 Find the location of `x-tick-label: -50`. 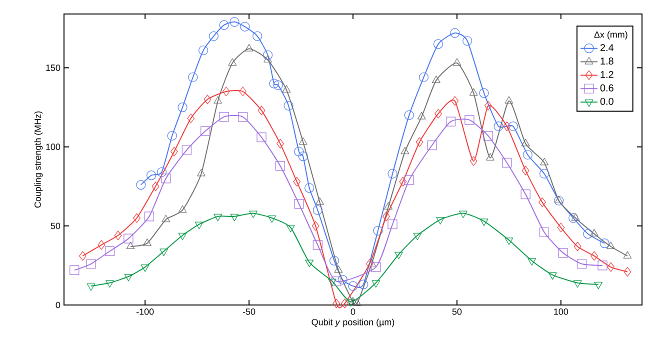

x-tick-label: -50 is located at coordinates (249, 311).